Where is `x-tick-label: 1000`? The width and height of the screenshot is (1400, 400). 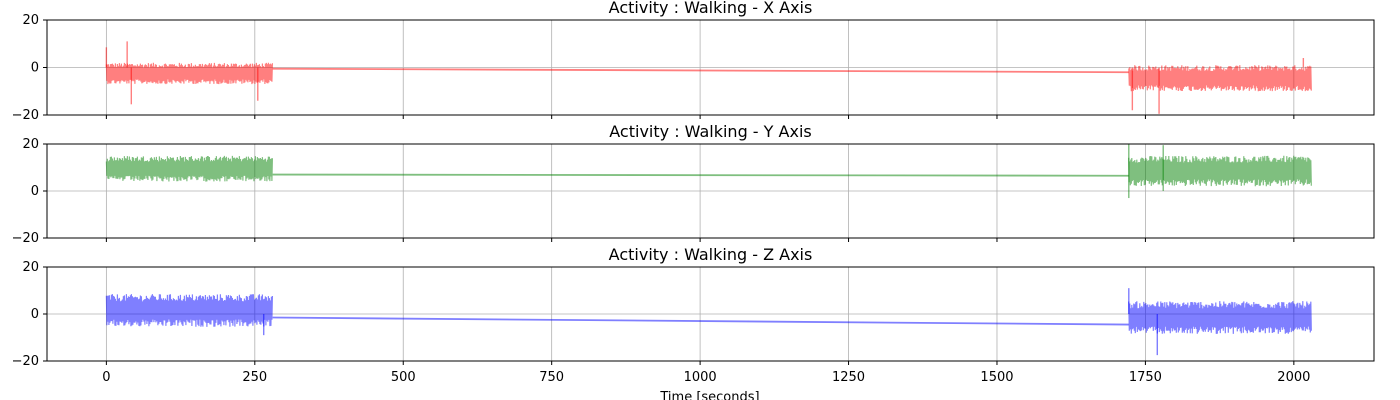
x-tick-label: 1000 is located at coordinates (700, 377).